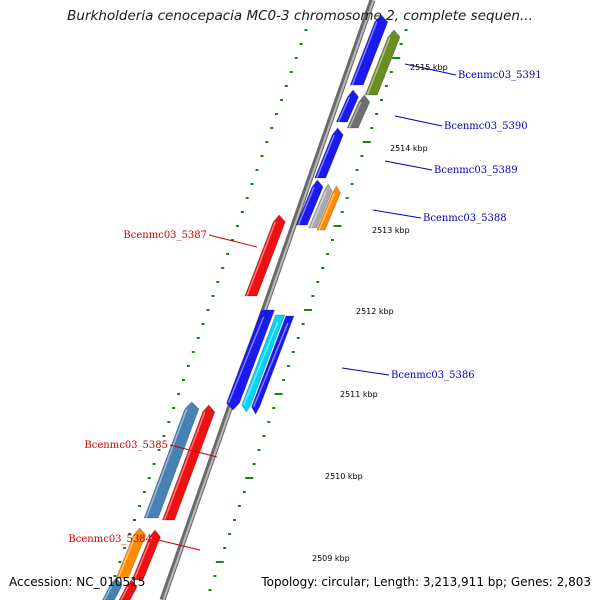 This screenshot has height=600, width=600. What do you see at coordinates (375, 311) in the screenshot?
I see `scale-label: 2512 kbp` at bounding box center [375, 311].